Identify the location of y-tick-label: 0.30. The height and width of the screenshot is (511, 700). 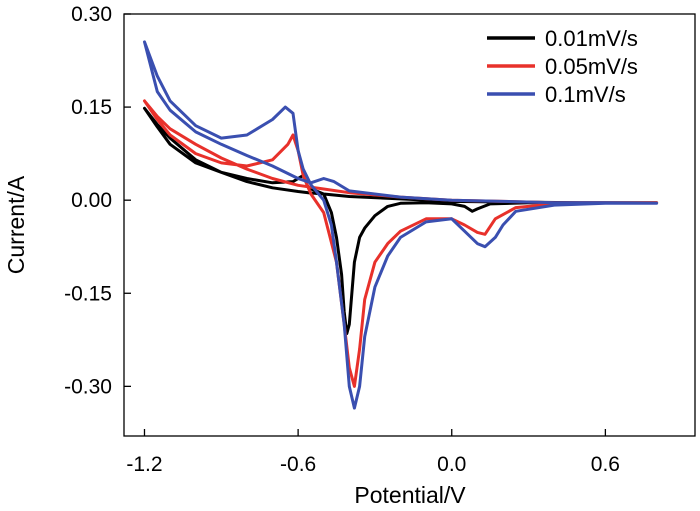
(91, 14).